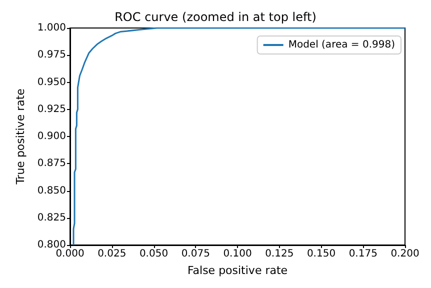 Image resolution: width=431 pixels, height=288 pixels. What do you see at coordinates (51, 28) in the screenshot?
I see `y-tick-label: 1.000` at bounding box center [51, 28].